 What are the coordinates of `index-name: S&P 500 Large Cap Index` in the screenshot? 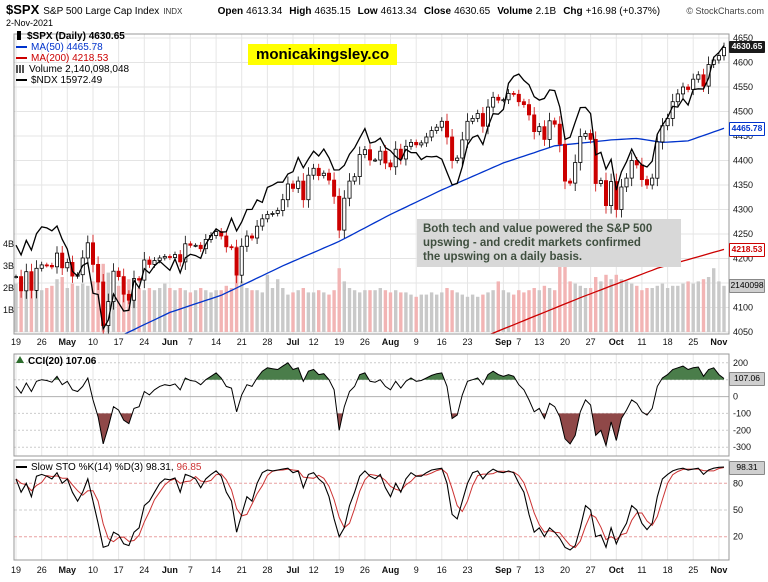 It's located at (101, 11).